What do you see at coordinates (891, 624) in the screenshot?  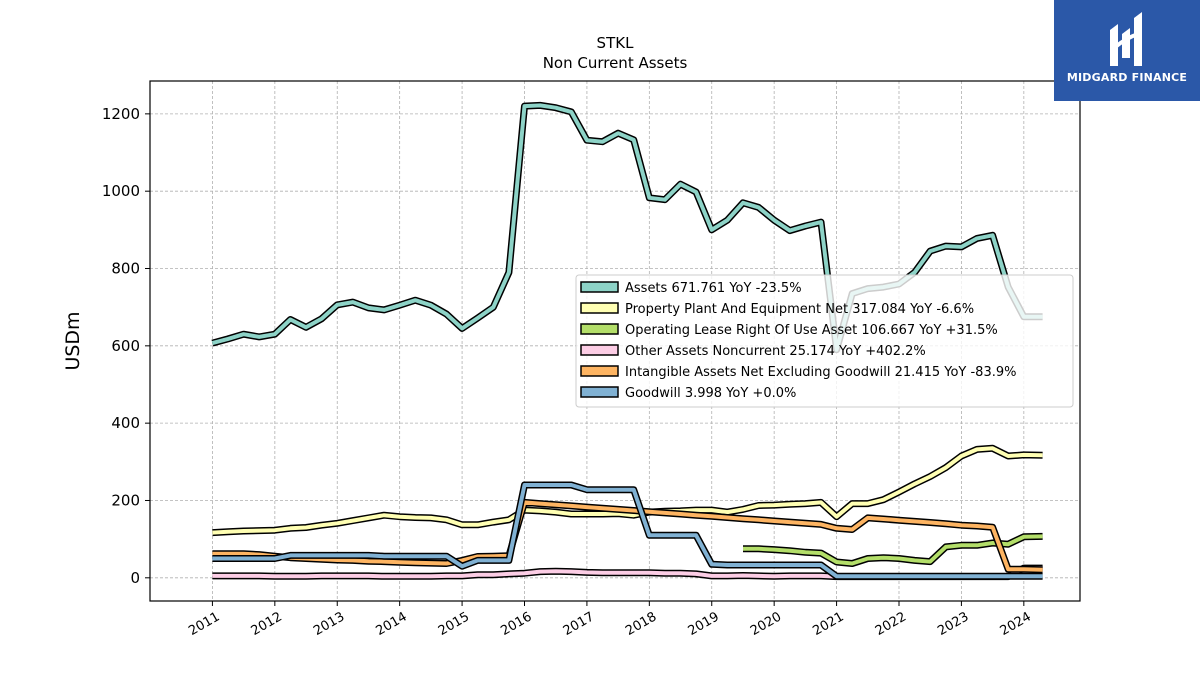 I see `x-tick-label: 2022` at bounding box center [891, 624].